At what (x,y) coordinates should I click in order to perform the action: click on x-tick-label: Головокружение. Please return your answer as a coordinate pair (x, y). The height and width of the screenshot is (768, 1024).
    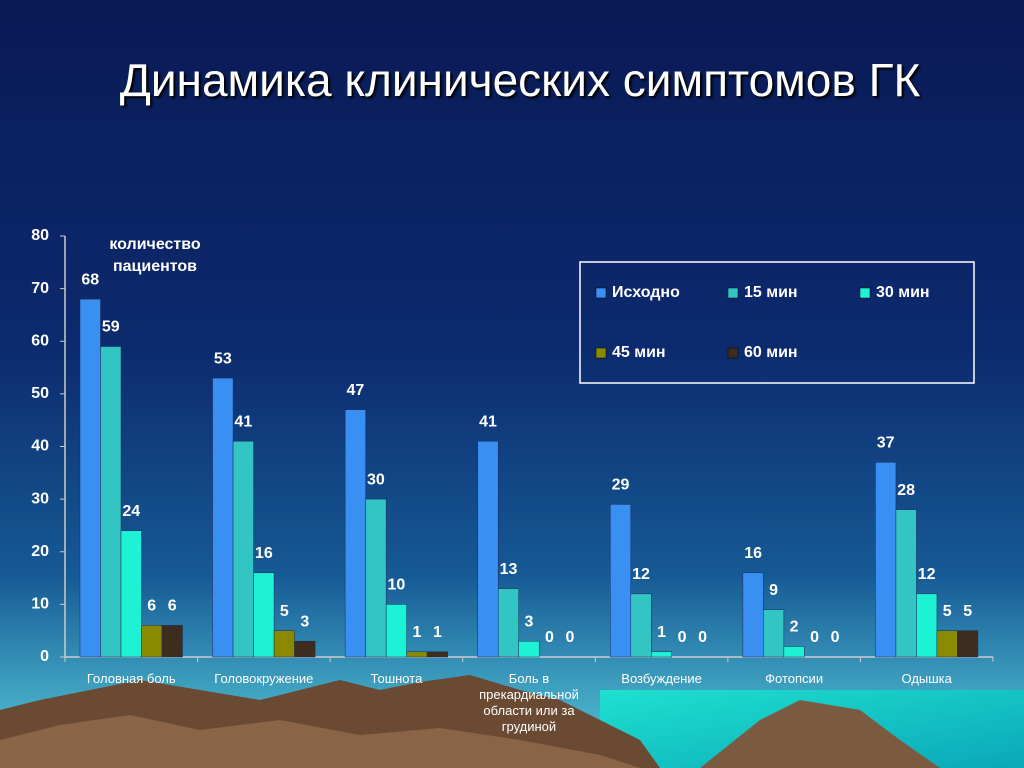
    Looking at the image, I should click on (264, 678).